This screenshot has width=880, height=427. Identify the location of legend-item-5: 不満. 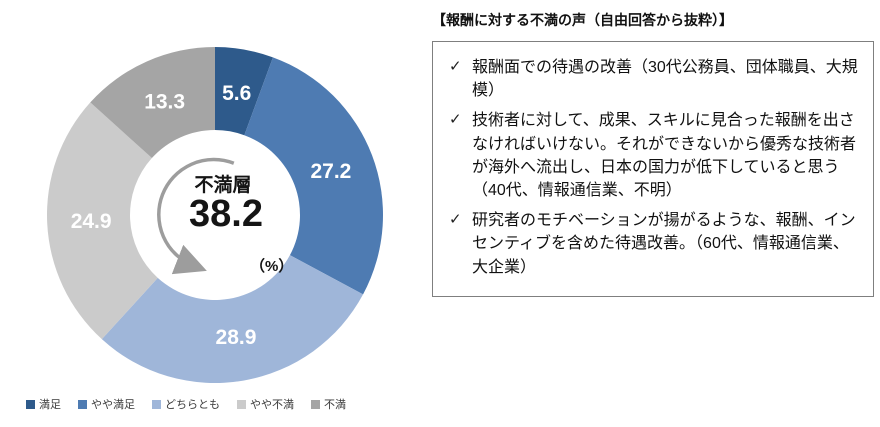
(328, 404).